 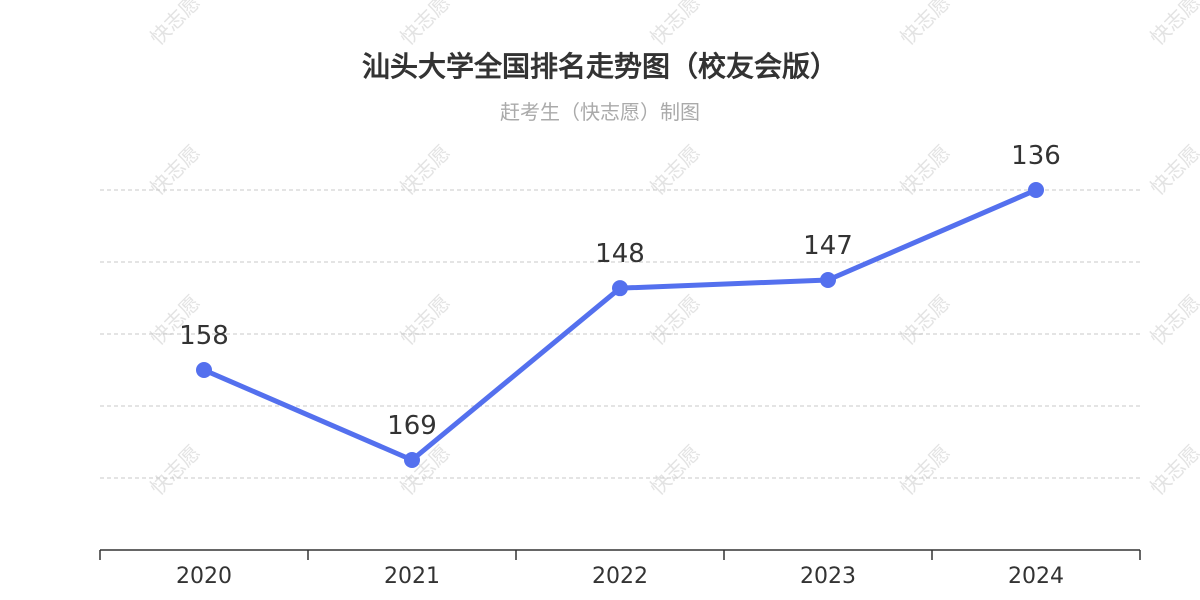 What do you see at coordinates (412, 426) in the screenshot?
I see `data-label: 169` at bounding box center [412, 426].